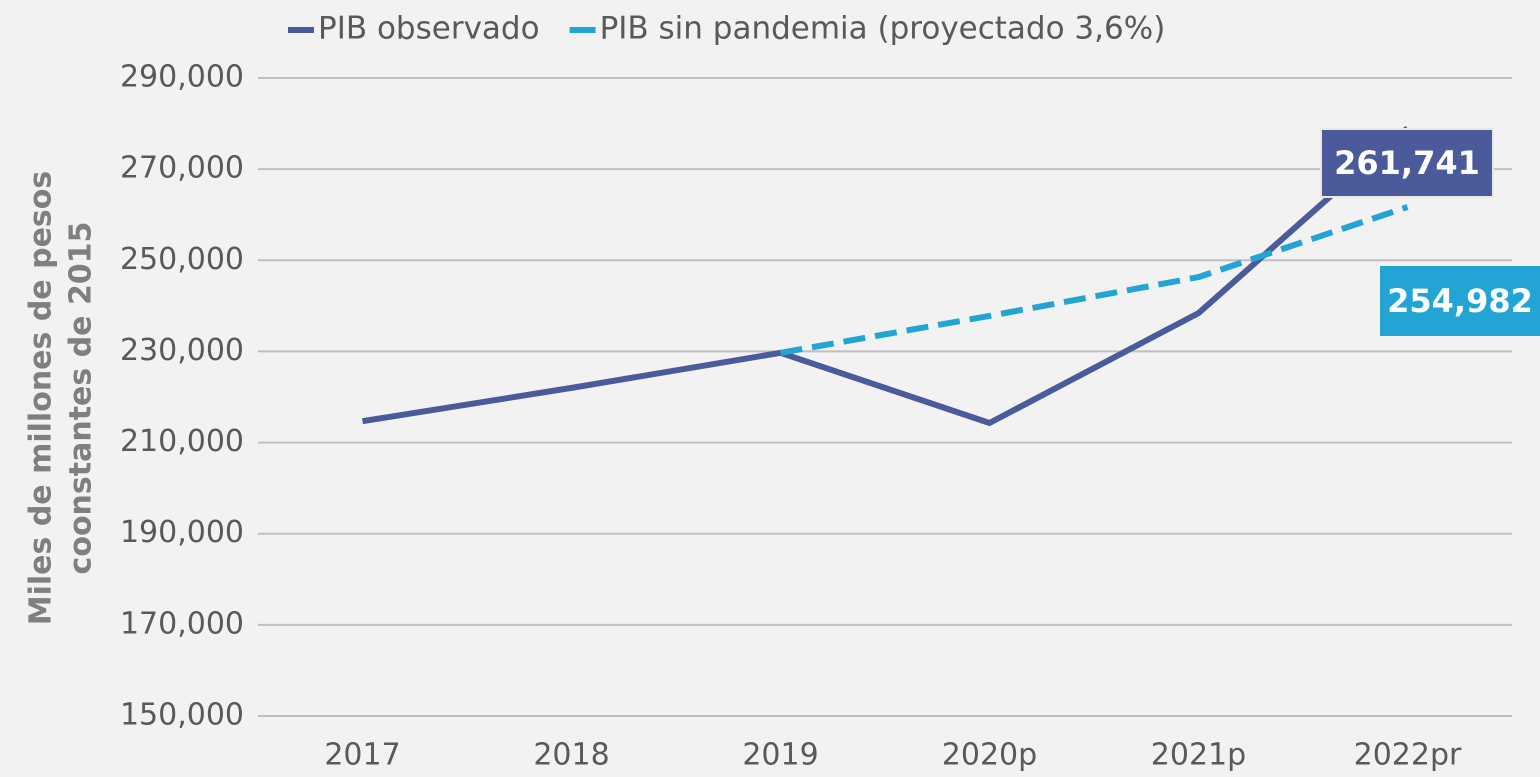 Image resolution: width=1540 pixels, height=777 pixels. Describe the element at coordinates (182, 532) in the screenshot. I see `y-tick-label: 190,000` at that location.